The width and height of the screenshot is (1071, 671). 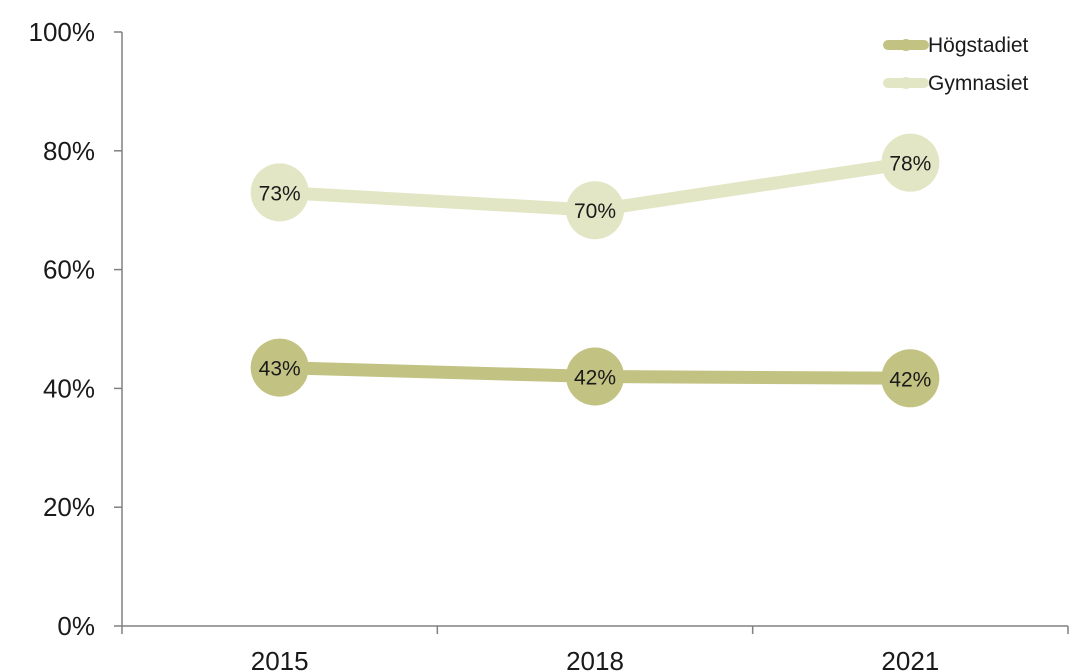 I want to click on y-tick-label: 40%, so click(x=69, y=388).